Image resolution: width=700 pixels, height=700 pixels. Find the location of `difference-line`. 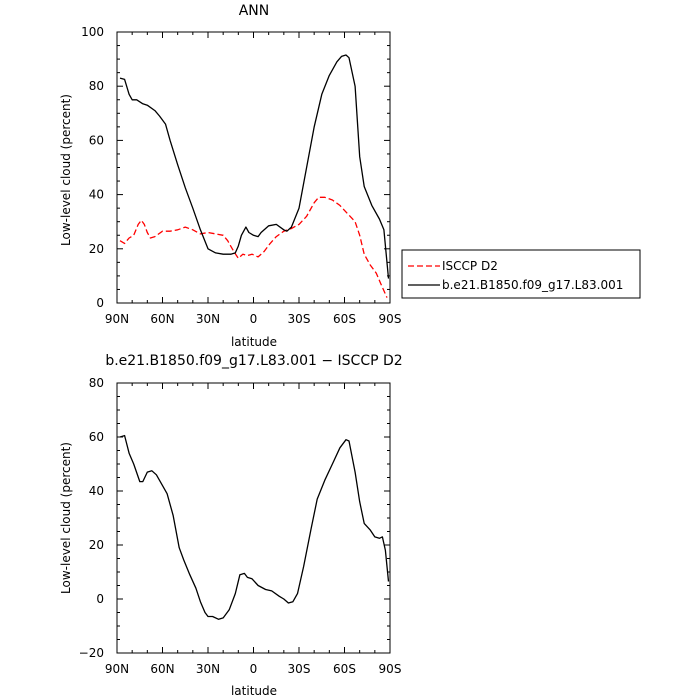

difference-line is located at coordinates (254, 527).